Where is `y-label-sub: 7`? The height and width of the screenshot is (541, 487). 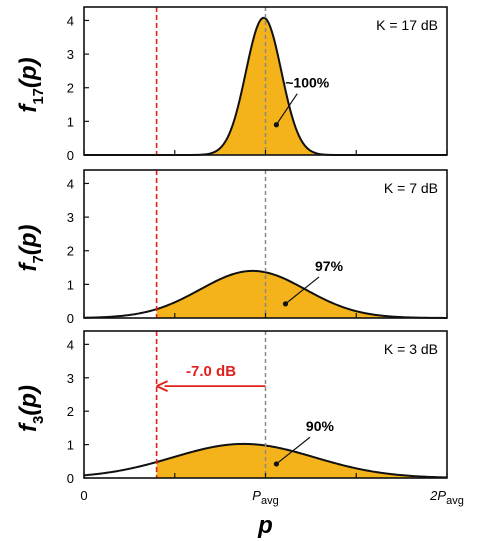 y-label-sub: 7 is located at coordinates (38, 259).